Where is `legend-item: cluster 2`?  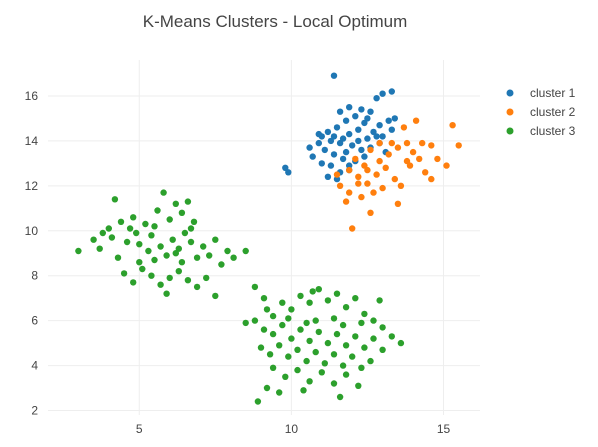 legend-item: cluster 2 is located at coordinates (541, 112).